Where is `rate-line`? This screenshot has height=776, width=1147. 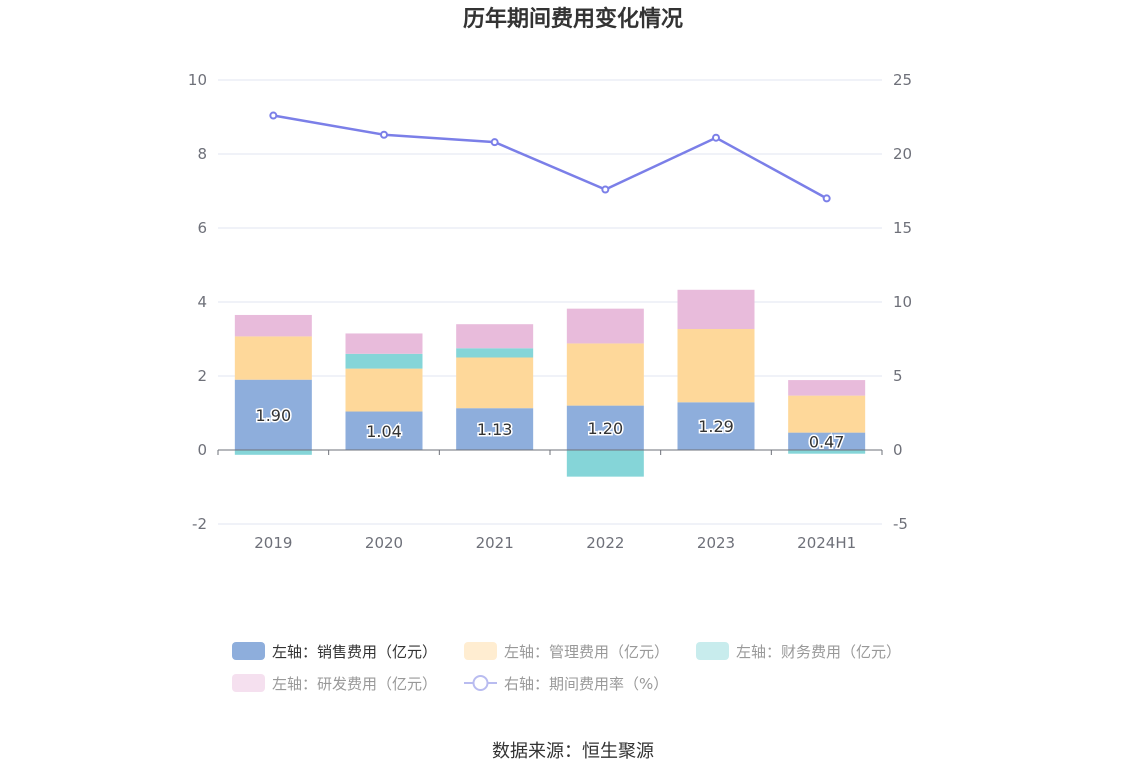 rate-line is located at coordinates (550, 157).